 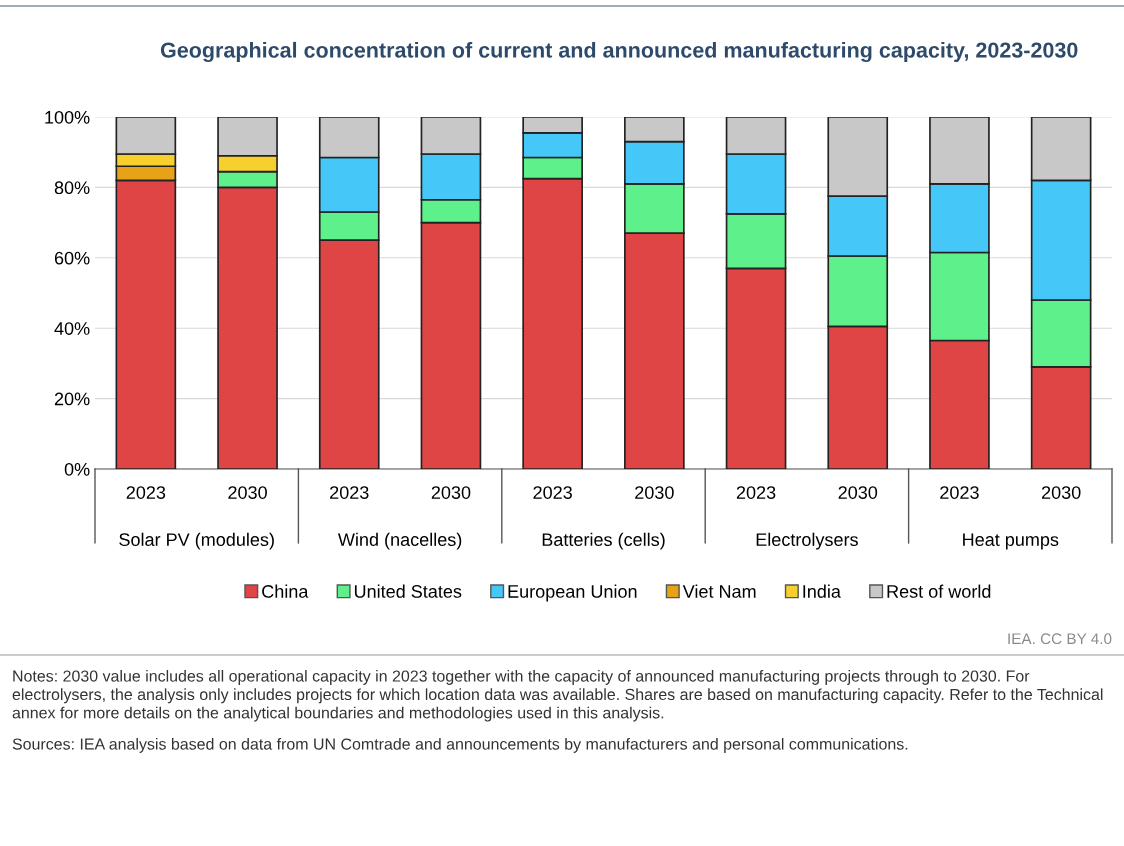 What do you see at coordinates (719, 591) in the screenshot?
I see `legend-label: Viet Nam` at bounding box center [719, 591].